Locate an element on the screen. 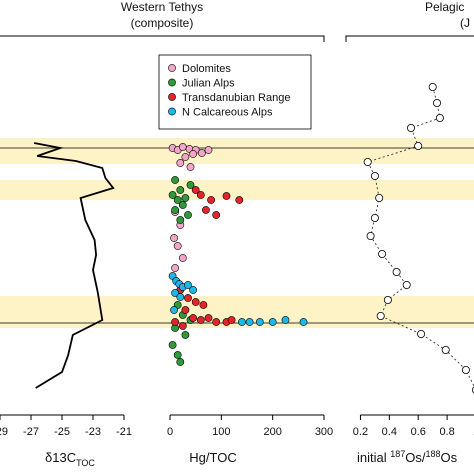 This screenshot has width=474, height=474. legend-marker-transdanubian-range is located at coordinates (172, 97).